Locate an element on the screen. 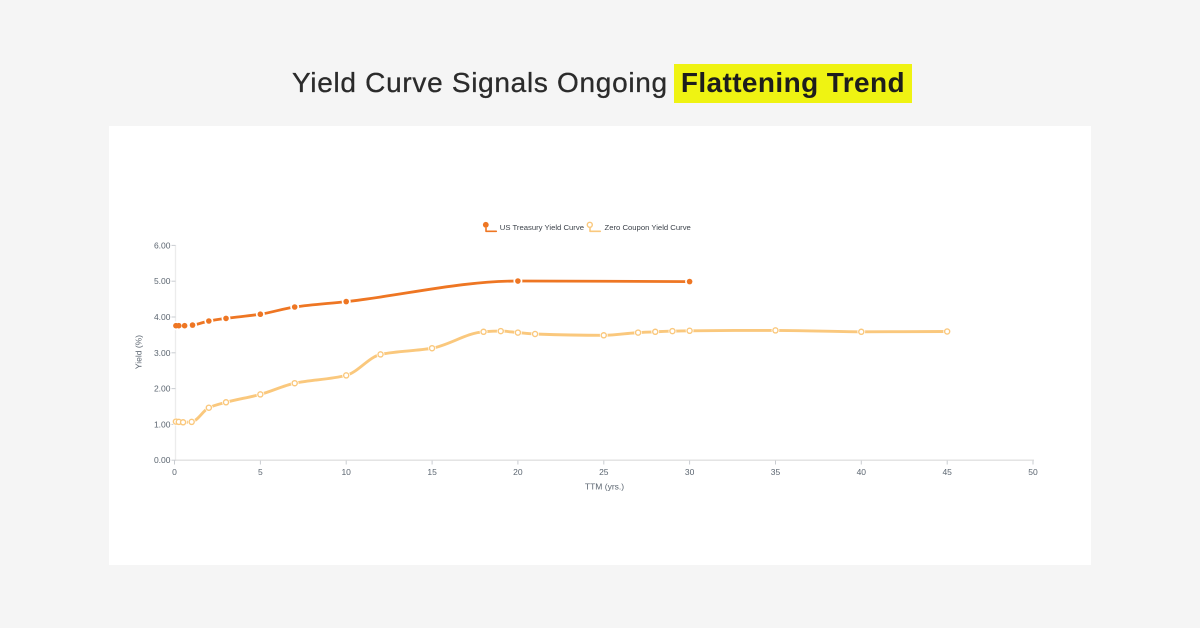 The height and width of the screenshot is (628, 1200). svg-text: 50 is located at coordinates (1033, 472).